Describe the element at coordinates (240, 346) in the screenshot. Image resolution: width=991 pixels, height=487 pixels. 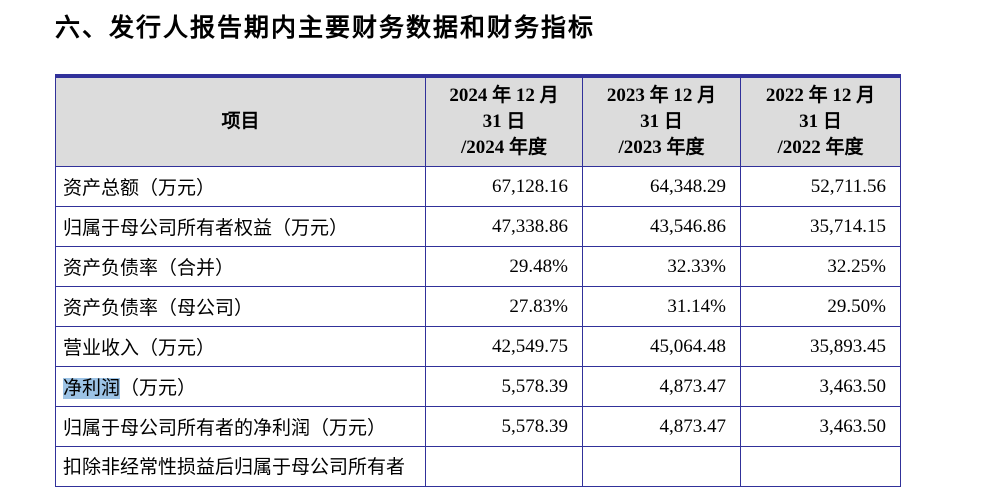
I see `row-label: 营业收入（万元）` at that location.